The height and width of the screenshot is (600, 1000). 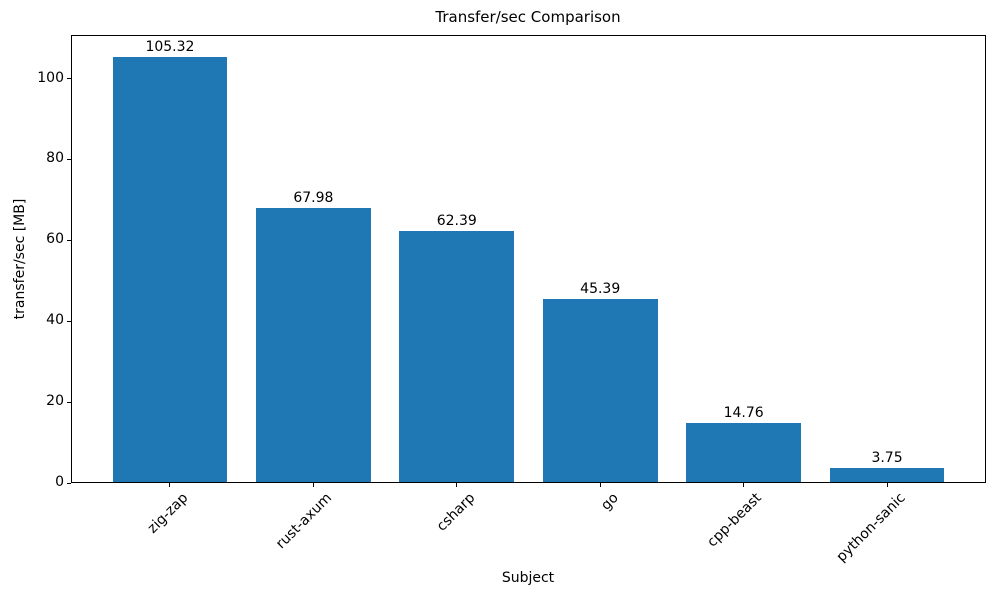 What do you see at coordinates (55, 320) in the screenshot?
I see `y-tick-label: 40` at bounding box center [55, 320].